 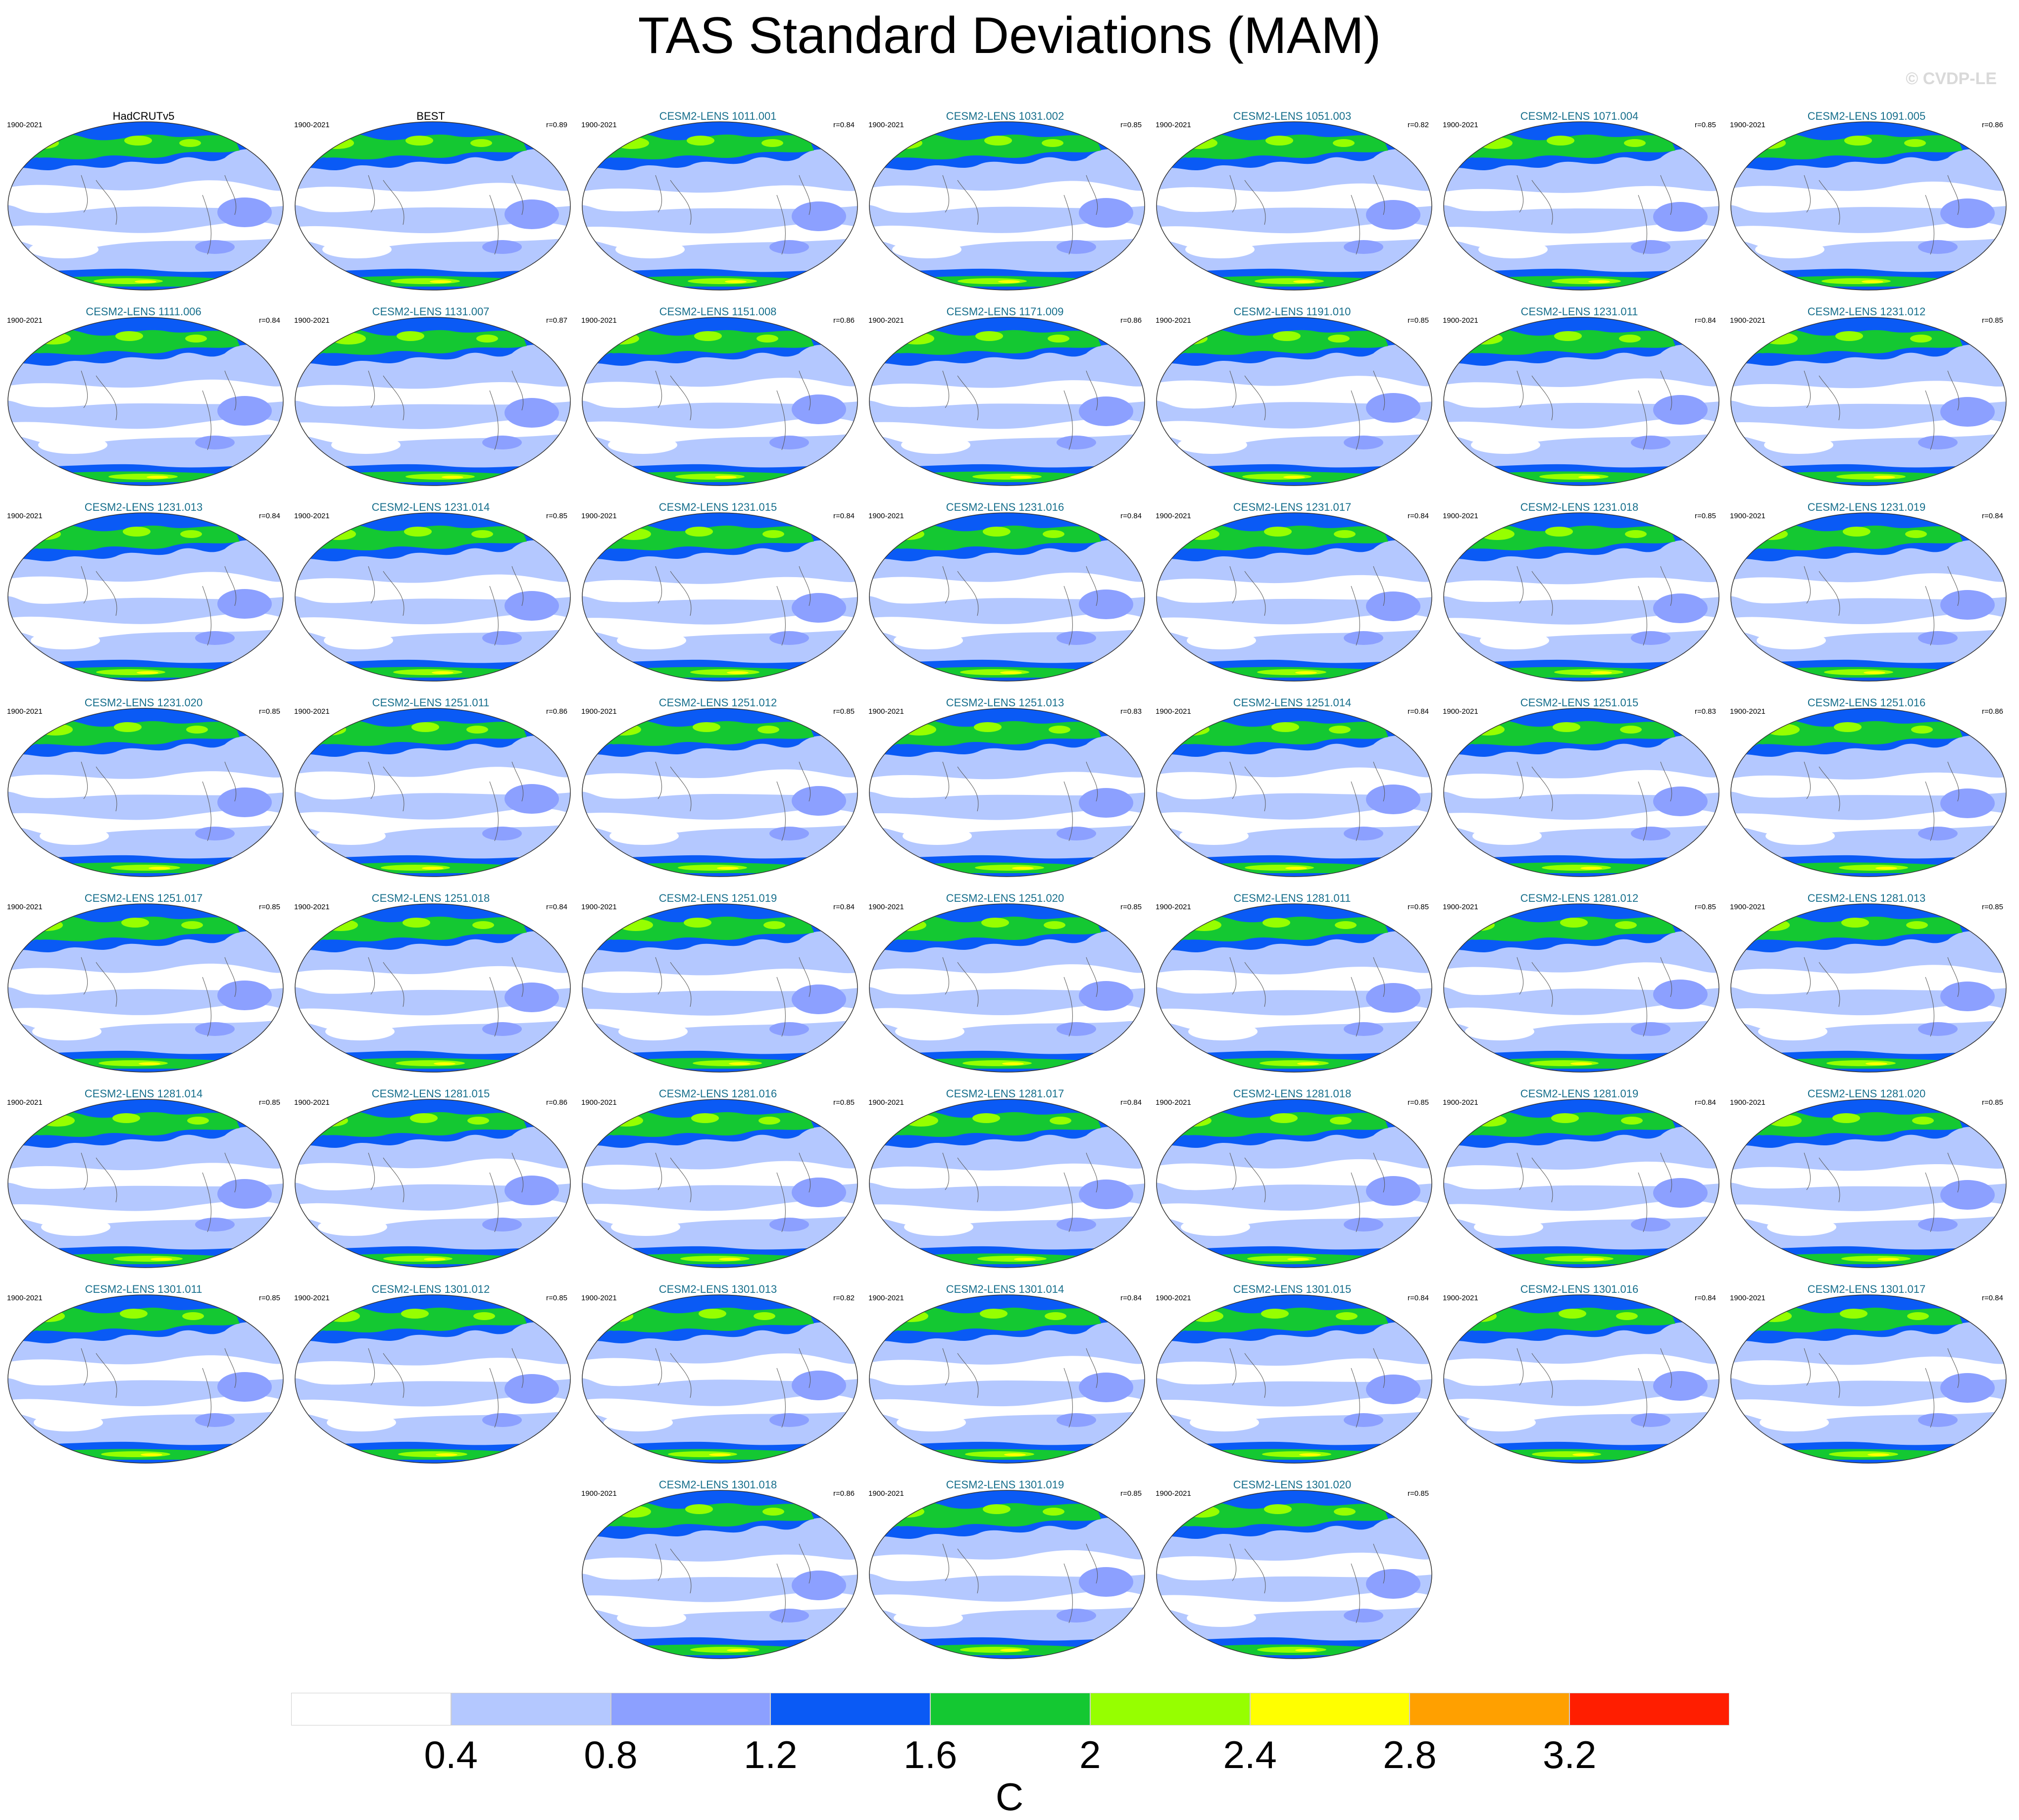 What do you see at coordinates (717, 1484) in the screenshot?
I see `panel-dataset-name: CESM2-LENS 1301.018` at bounding box center [717, 1484].